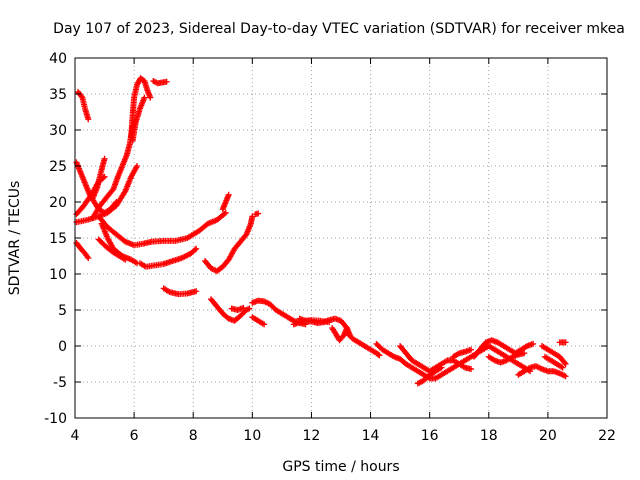 Image resolution: width=640 pixels, height=480 pixels. Describe the element at coordinates (62, 347) in the screenshot. I see `y-tick-label: 0` at that location.